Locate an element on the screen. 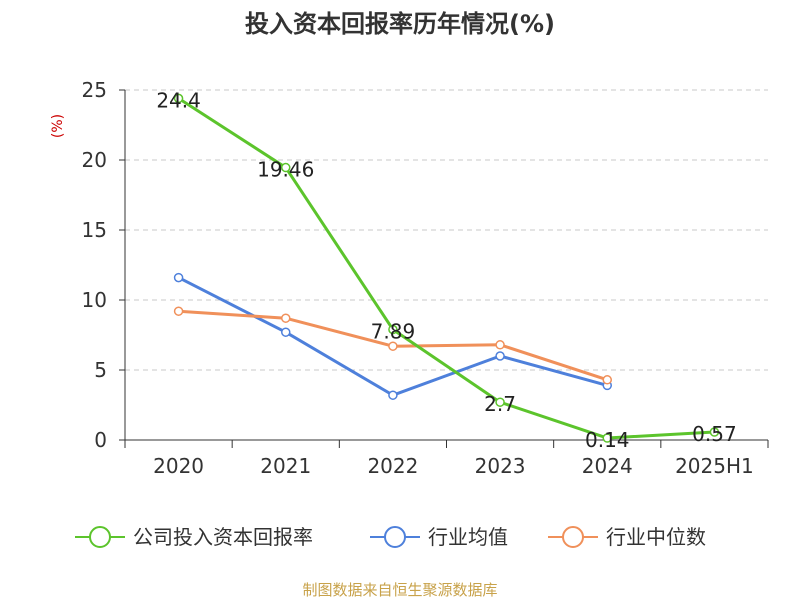  data-label: 0.14 is located at coordinates (607, 440).